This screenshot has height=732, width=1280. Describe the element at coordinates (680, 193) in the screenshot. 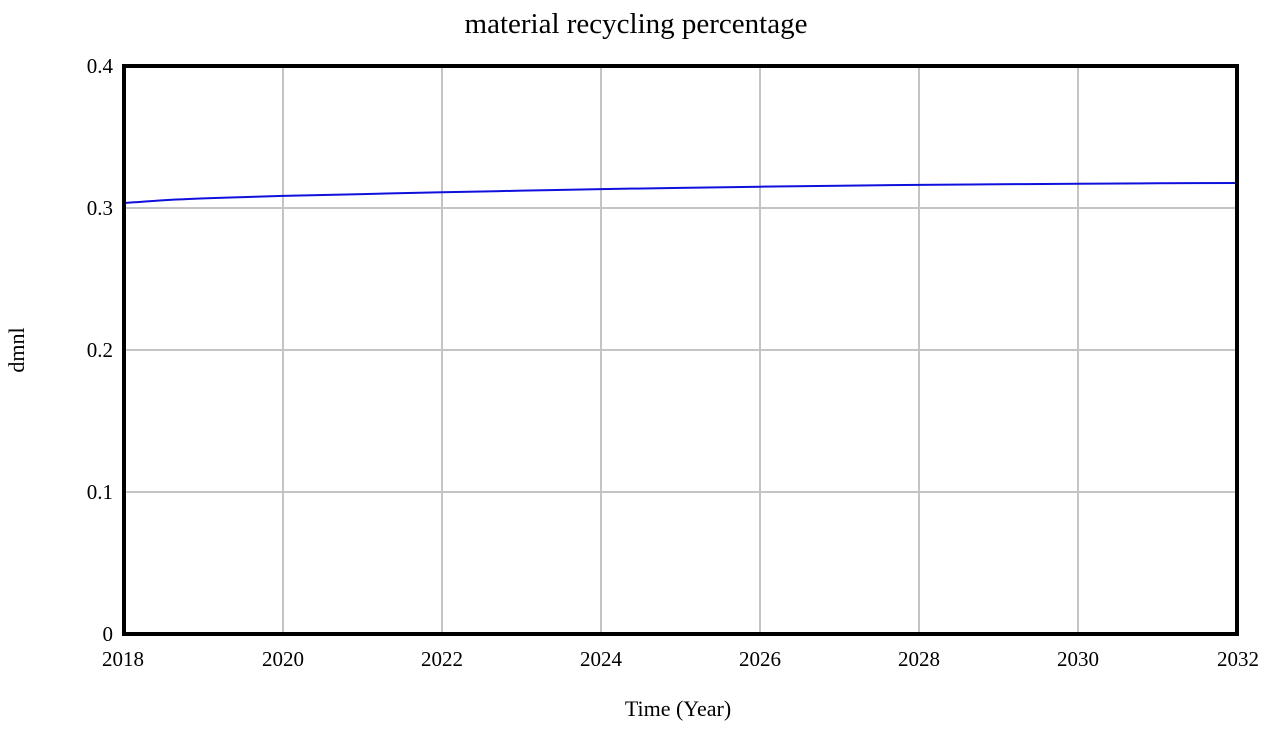

I see `series-line` at that location.